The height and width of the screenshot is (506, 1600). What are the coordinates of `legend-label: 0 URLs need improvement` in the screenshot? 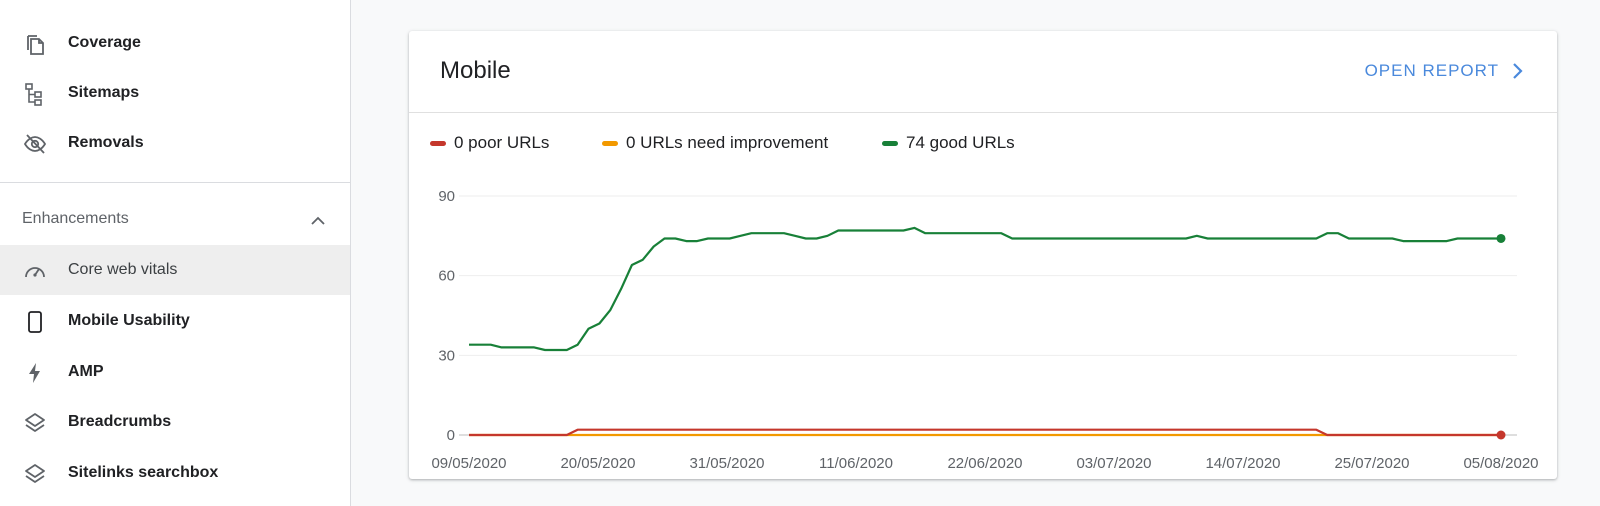 It's located at (727, 142).